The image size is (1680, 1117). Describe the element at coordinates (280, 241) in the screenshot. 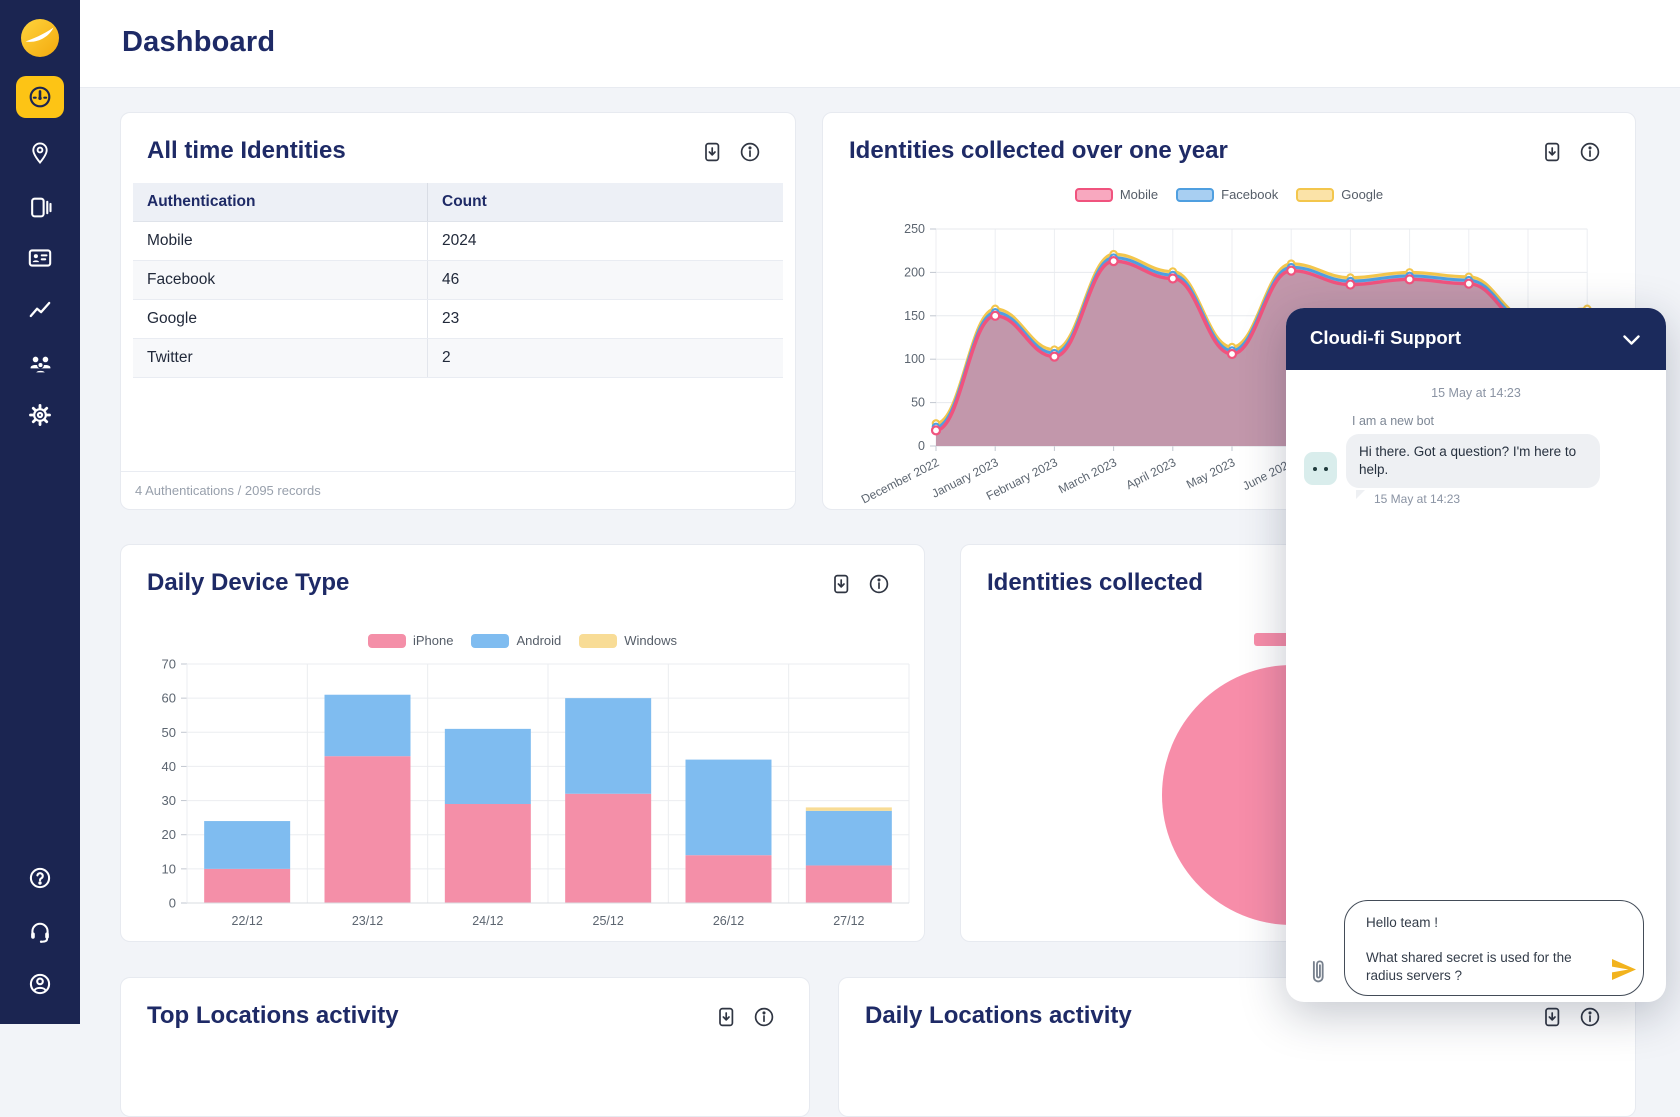

I see `cell-auth: Mobile` at that location.